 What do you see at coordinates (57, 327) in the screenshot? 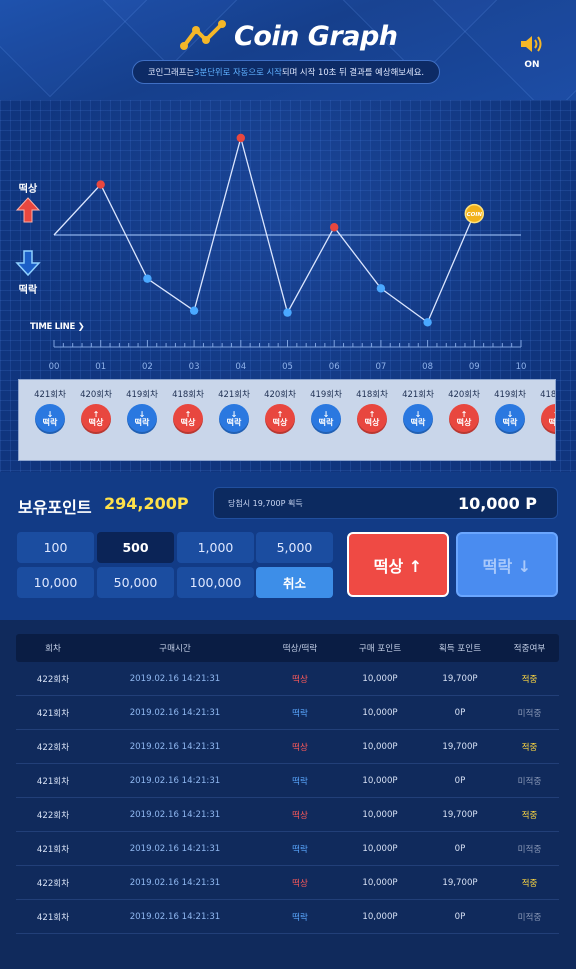
I see `timeline-label: TIME LINE ❯` at bounding box center [57, 327].